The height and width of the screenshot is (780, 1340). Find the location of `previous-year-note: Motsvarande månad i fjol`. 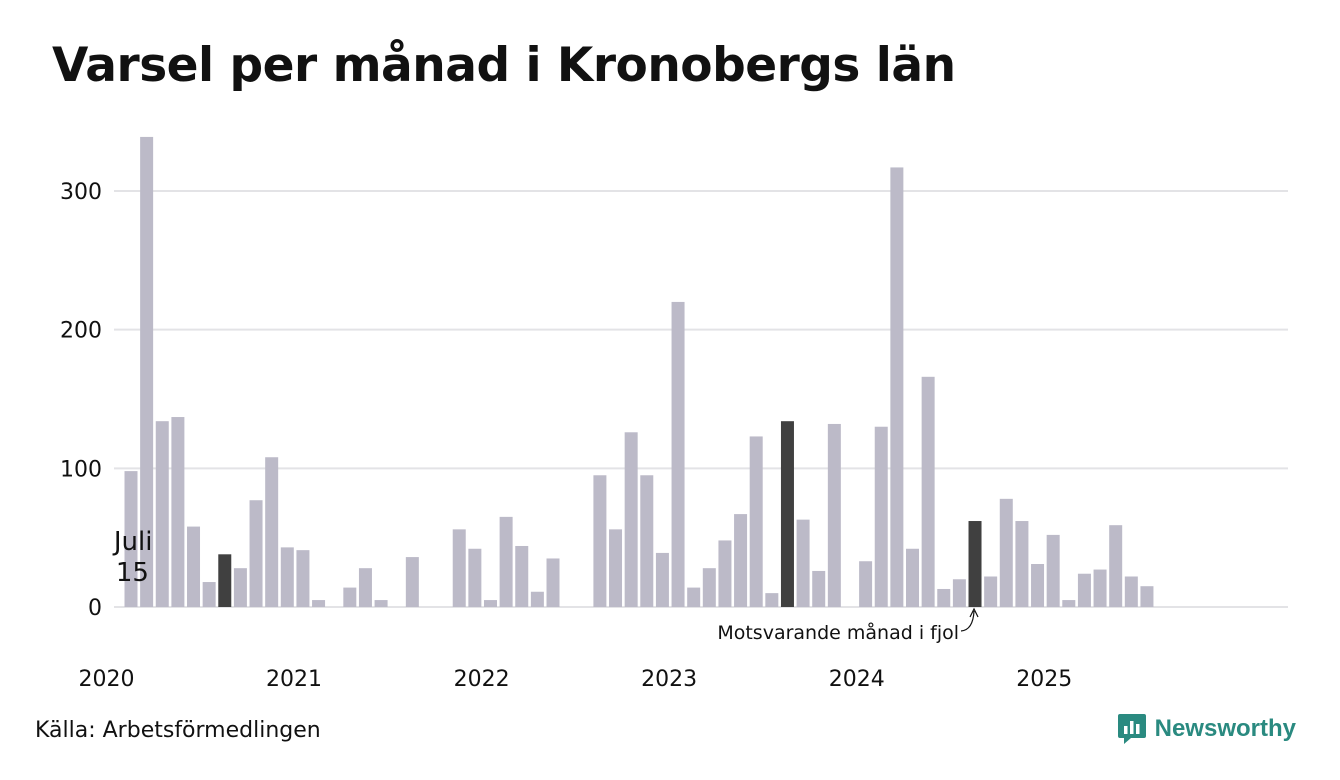

previous-year-note: Motsvarande månad i fjol is located at coordinates (838, 632).